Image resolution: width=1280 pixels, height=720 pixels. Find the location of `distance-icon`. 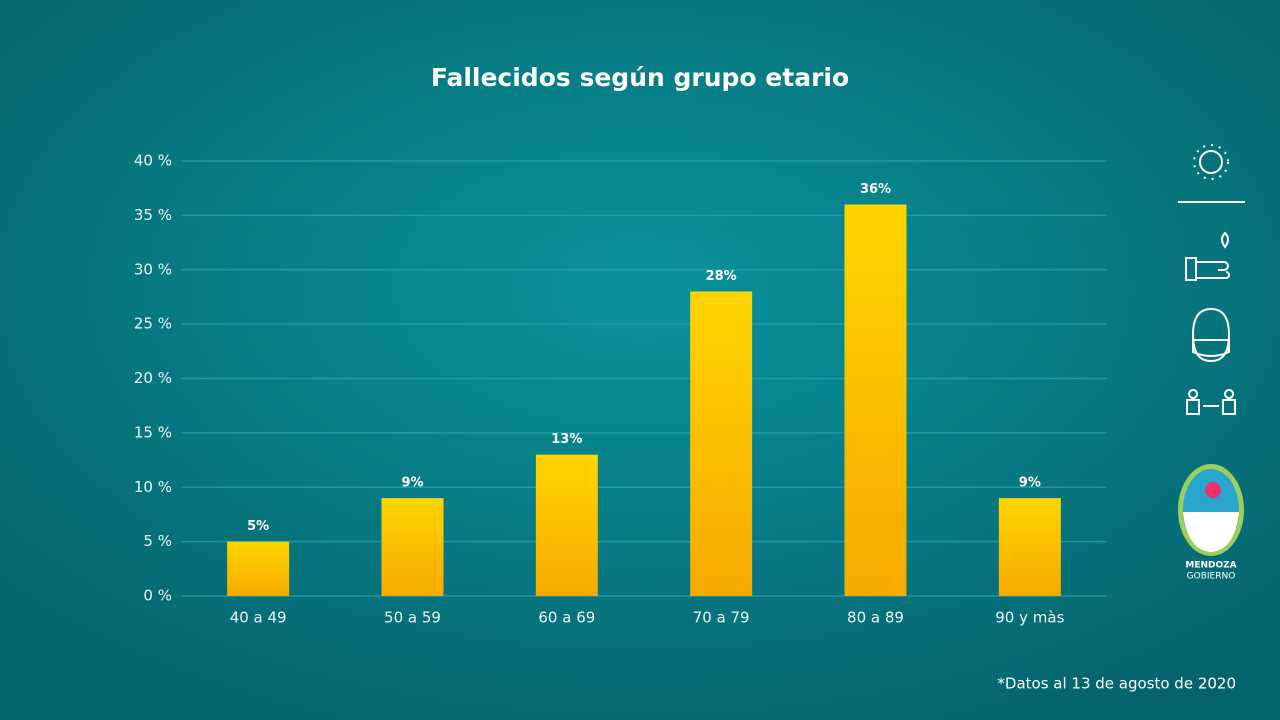

distance-icon is located at coordinates (1211, 402).